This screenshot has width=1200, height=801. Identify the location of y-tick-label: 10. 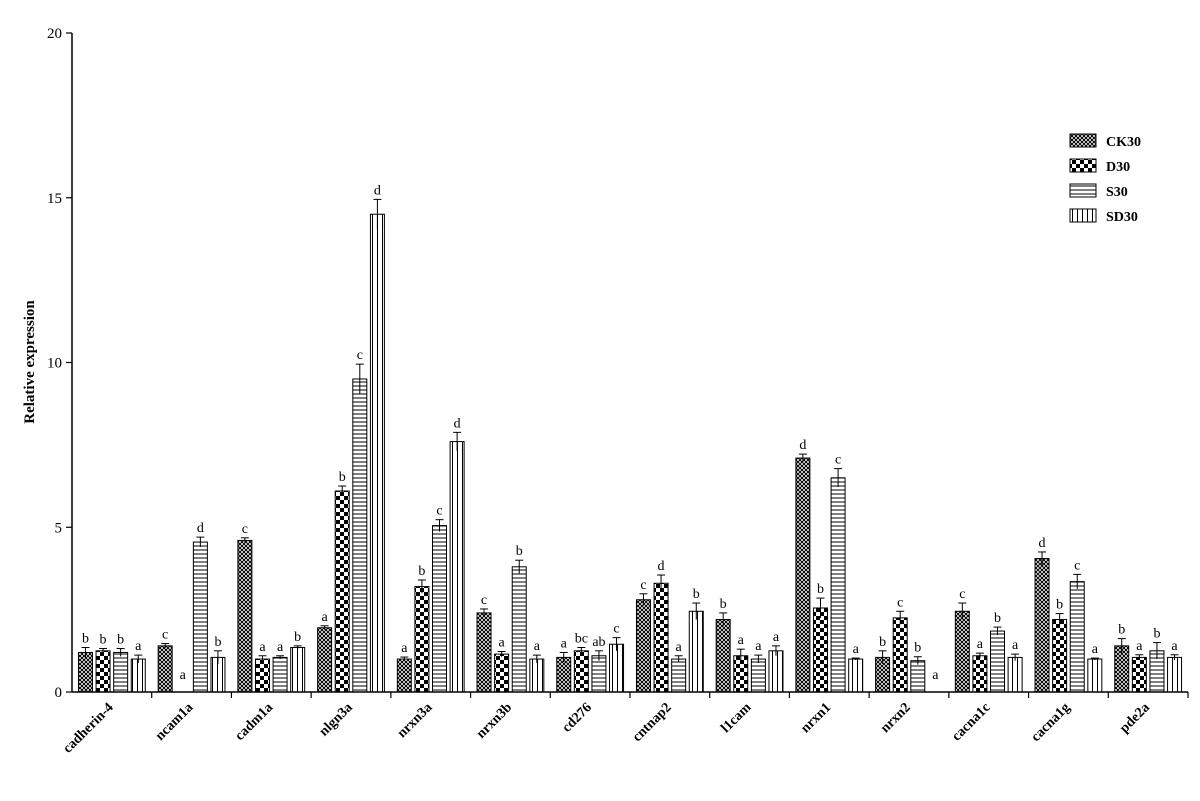
(54, 364).